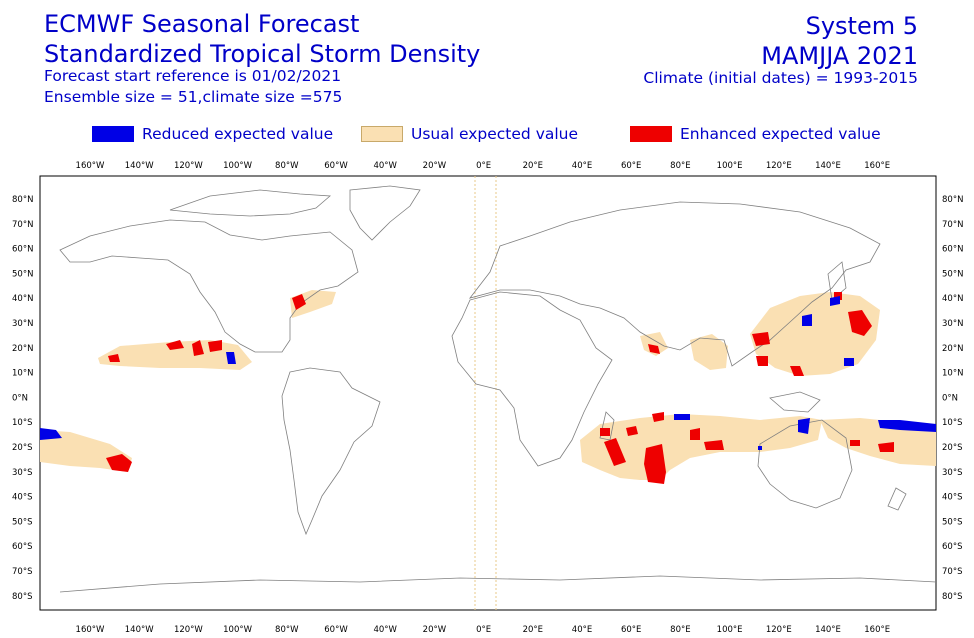  What do you see at coordinates (582, 166) in the screenshot?
I see `lon-tick-top-10: 40°E` at bounding box center [582, 166].